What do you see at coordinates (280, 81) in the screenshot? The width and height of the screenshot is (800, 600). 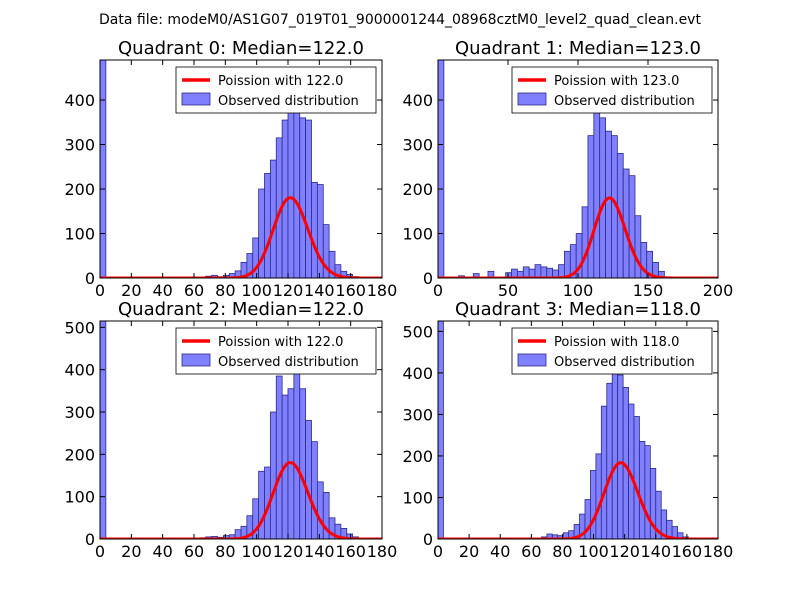 I see `legend-line-label: Poission with 122.0` at bounding box center [280, 81].